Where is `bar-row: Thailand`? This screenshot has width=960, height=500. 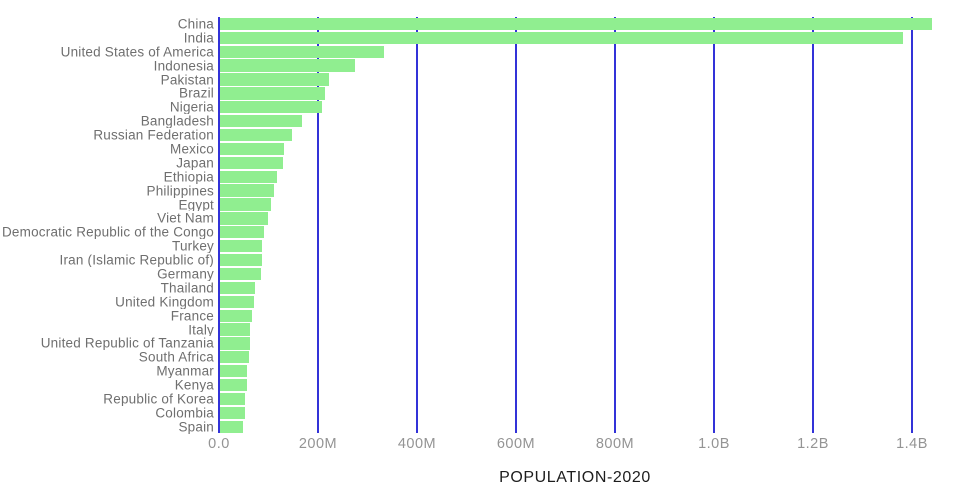 bar-row: Thailand is located at coordinates (480, 288).